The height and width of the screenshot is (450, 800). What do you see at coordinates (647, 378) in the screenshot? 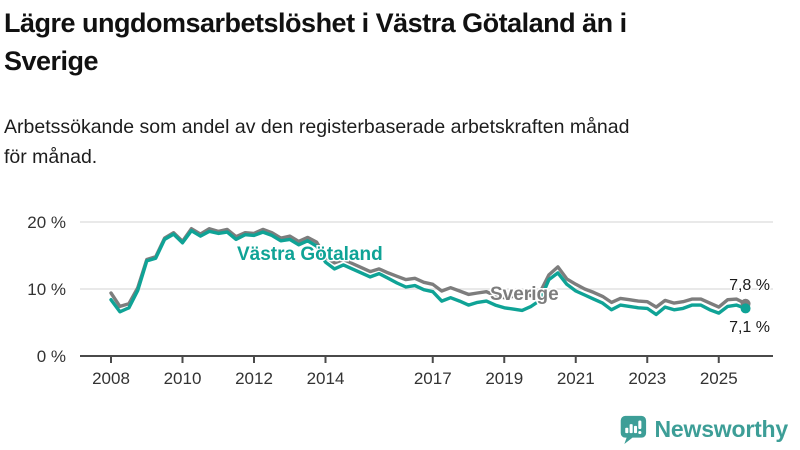
I see `x-axis-tick-label: 2023` at bounding box center [647, 378].